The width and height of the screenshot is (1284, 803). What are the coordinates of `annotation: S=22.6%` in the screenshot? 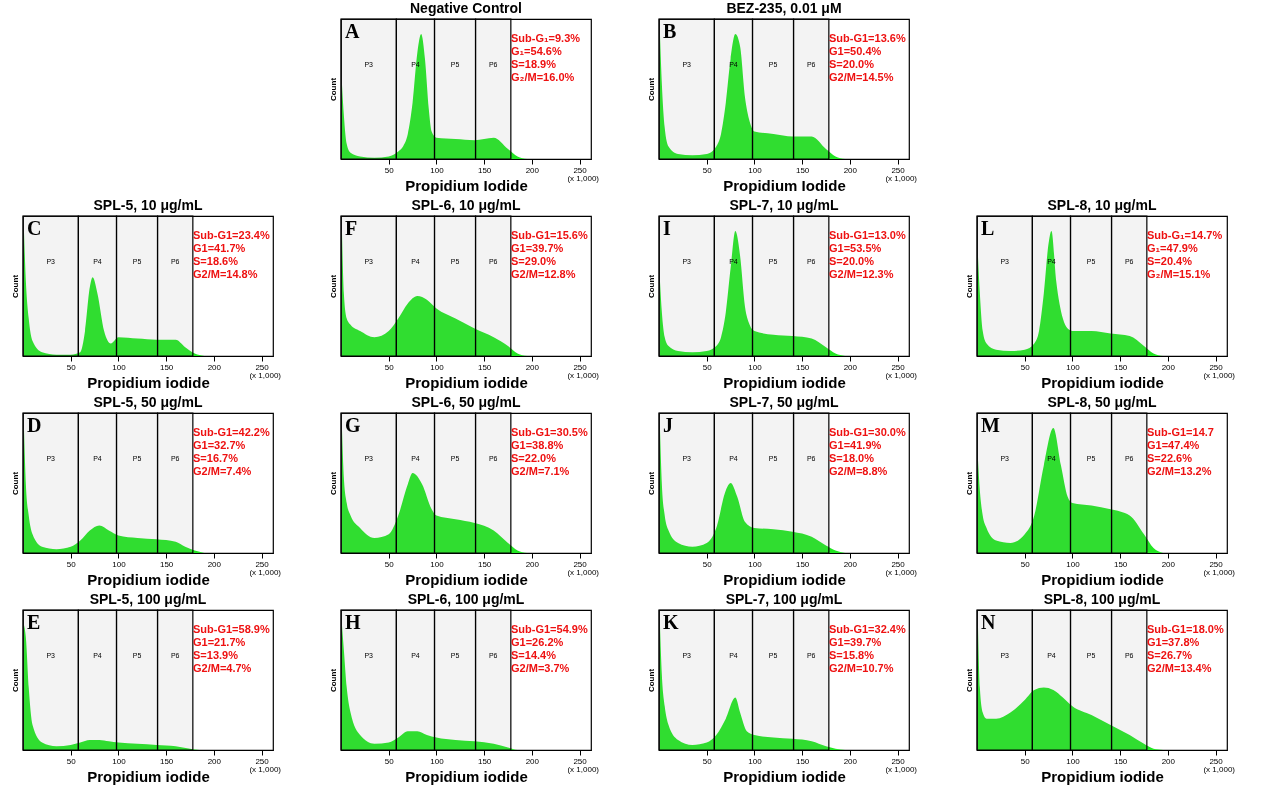 It's located at (1170, 458).